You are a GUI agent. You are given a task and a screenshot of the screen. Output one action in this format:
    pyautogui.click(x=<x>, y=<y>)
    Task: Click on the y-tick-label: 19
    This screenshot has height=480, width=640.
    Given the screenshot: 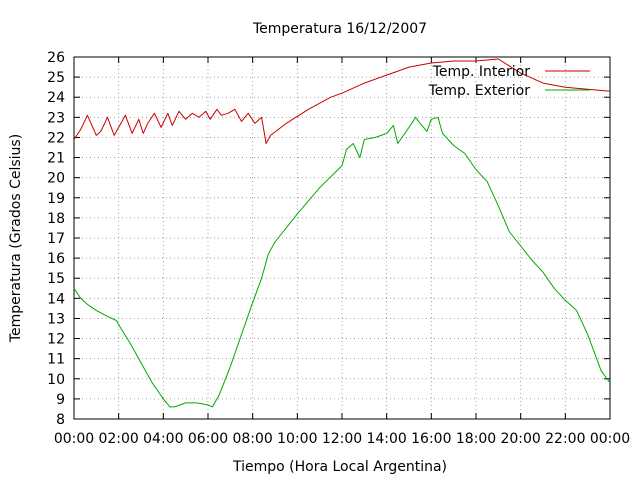 What is the action you would take?
    pyautogui.click(x=56, y=199)
    